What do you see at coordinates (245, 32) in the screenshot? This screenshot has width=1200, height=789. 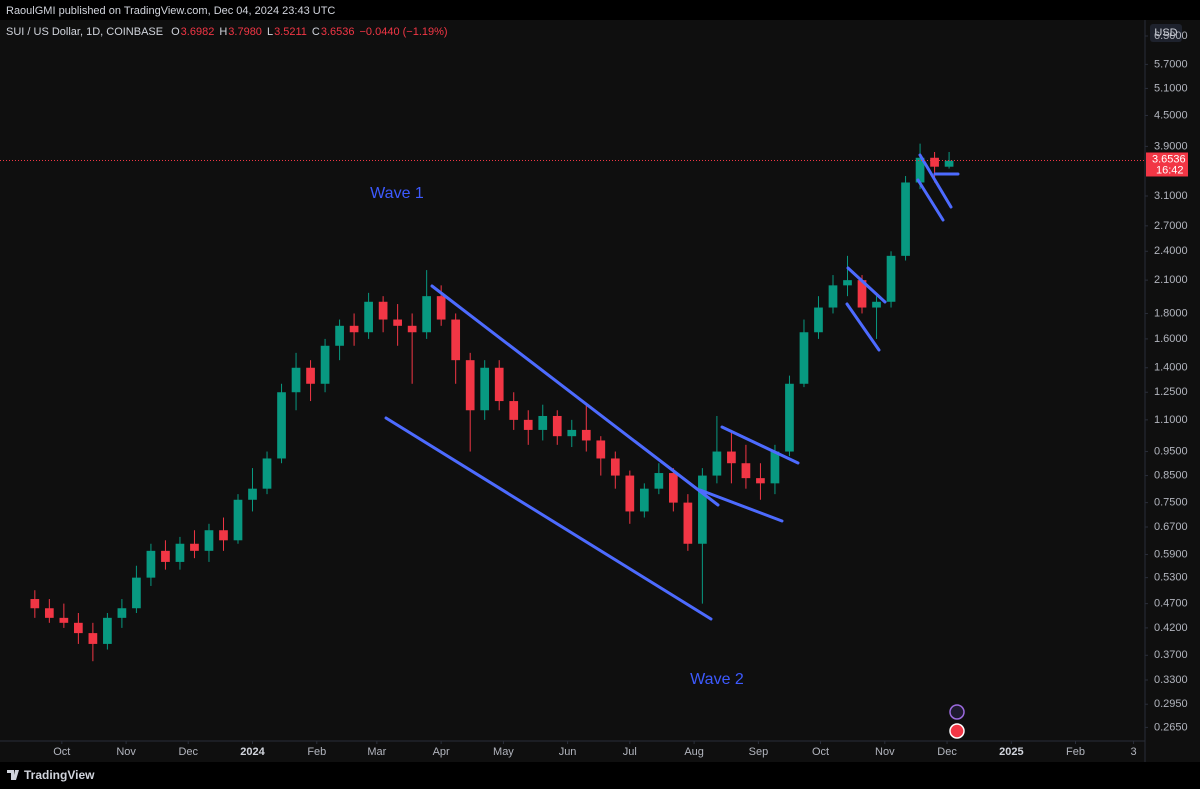 I see `legend-value: 3.7980` at bounding box center [245, 32].